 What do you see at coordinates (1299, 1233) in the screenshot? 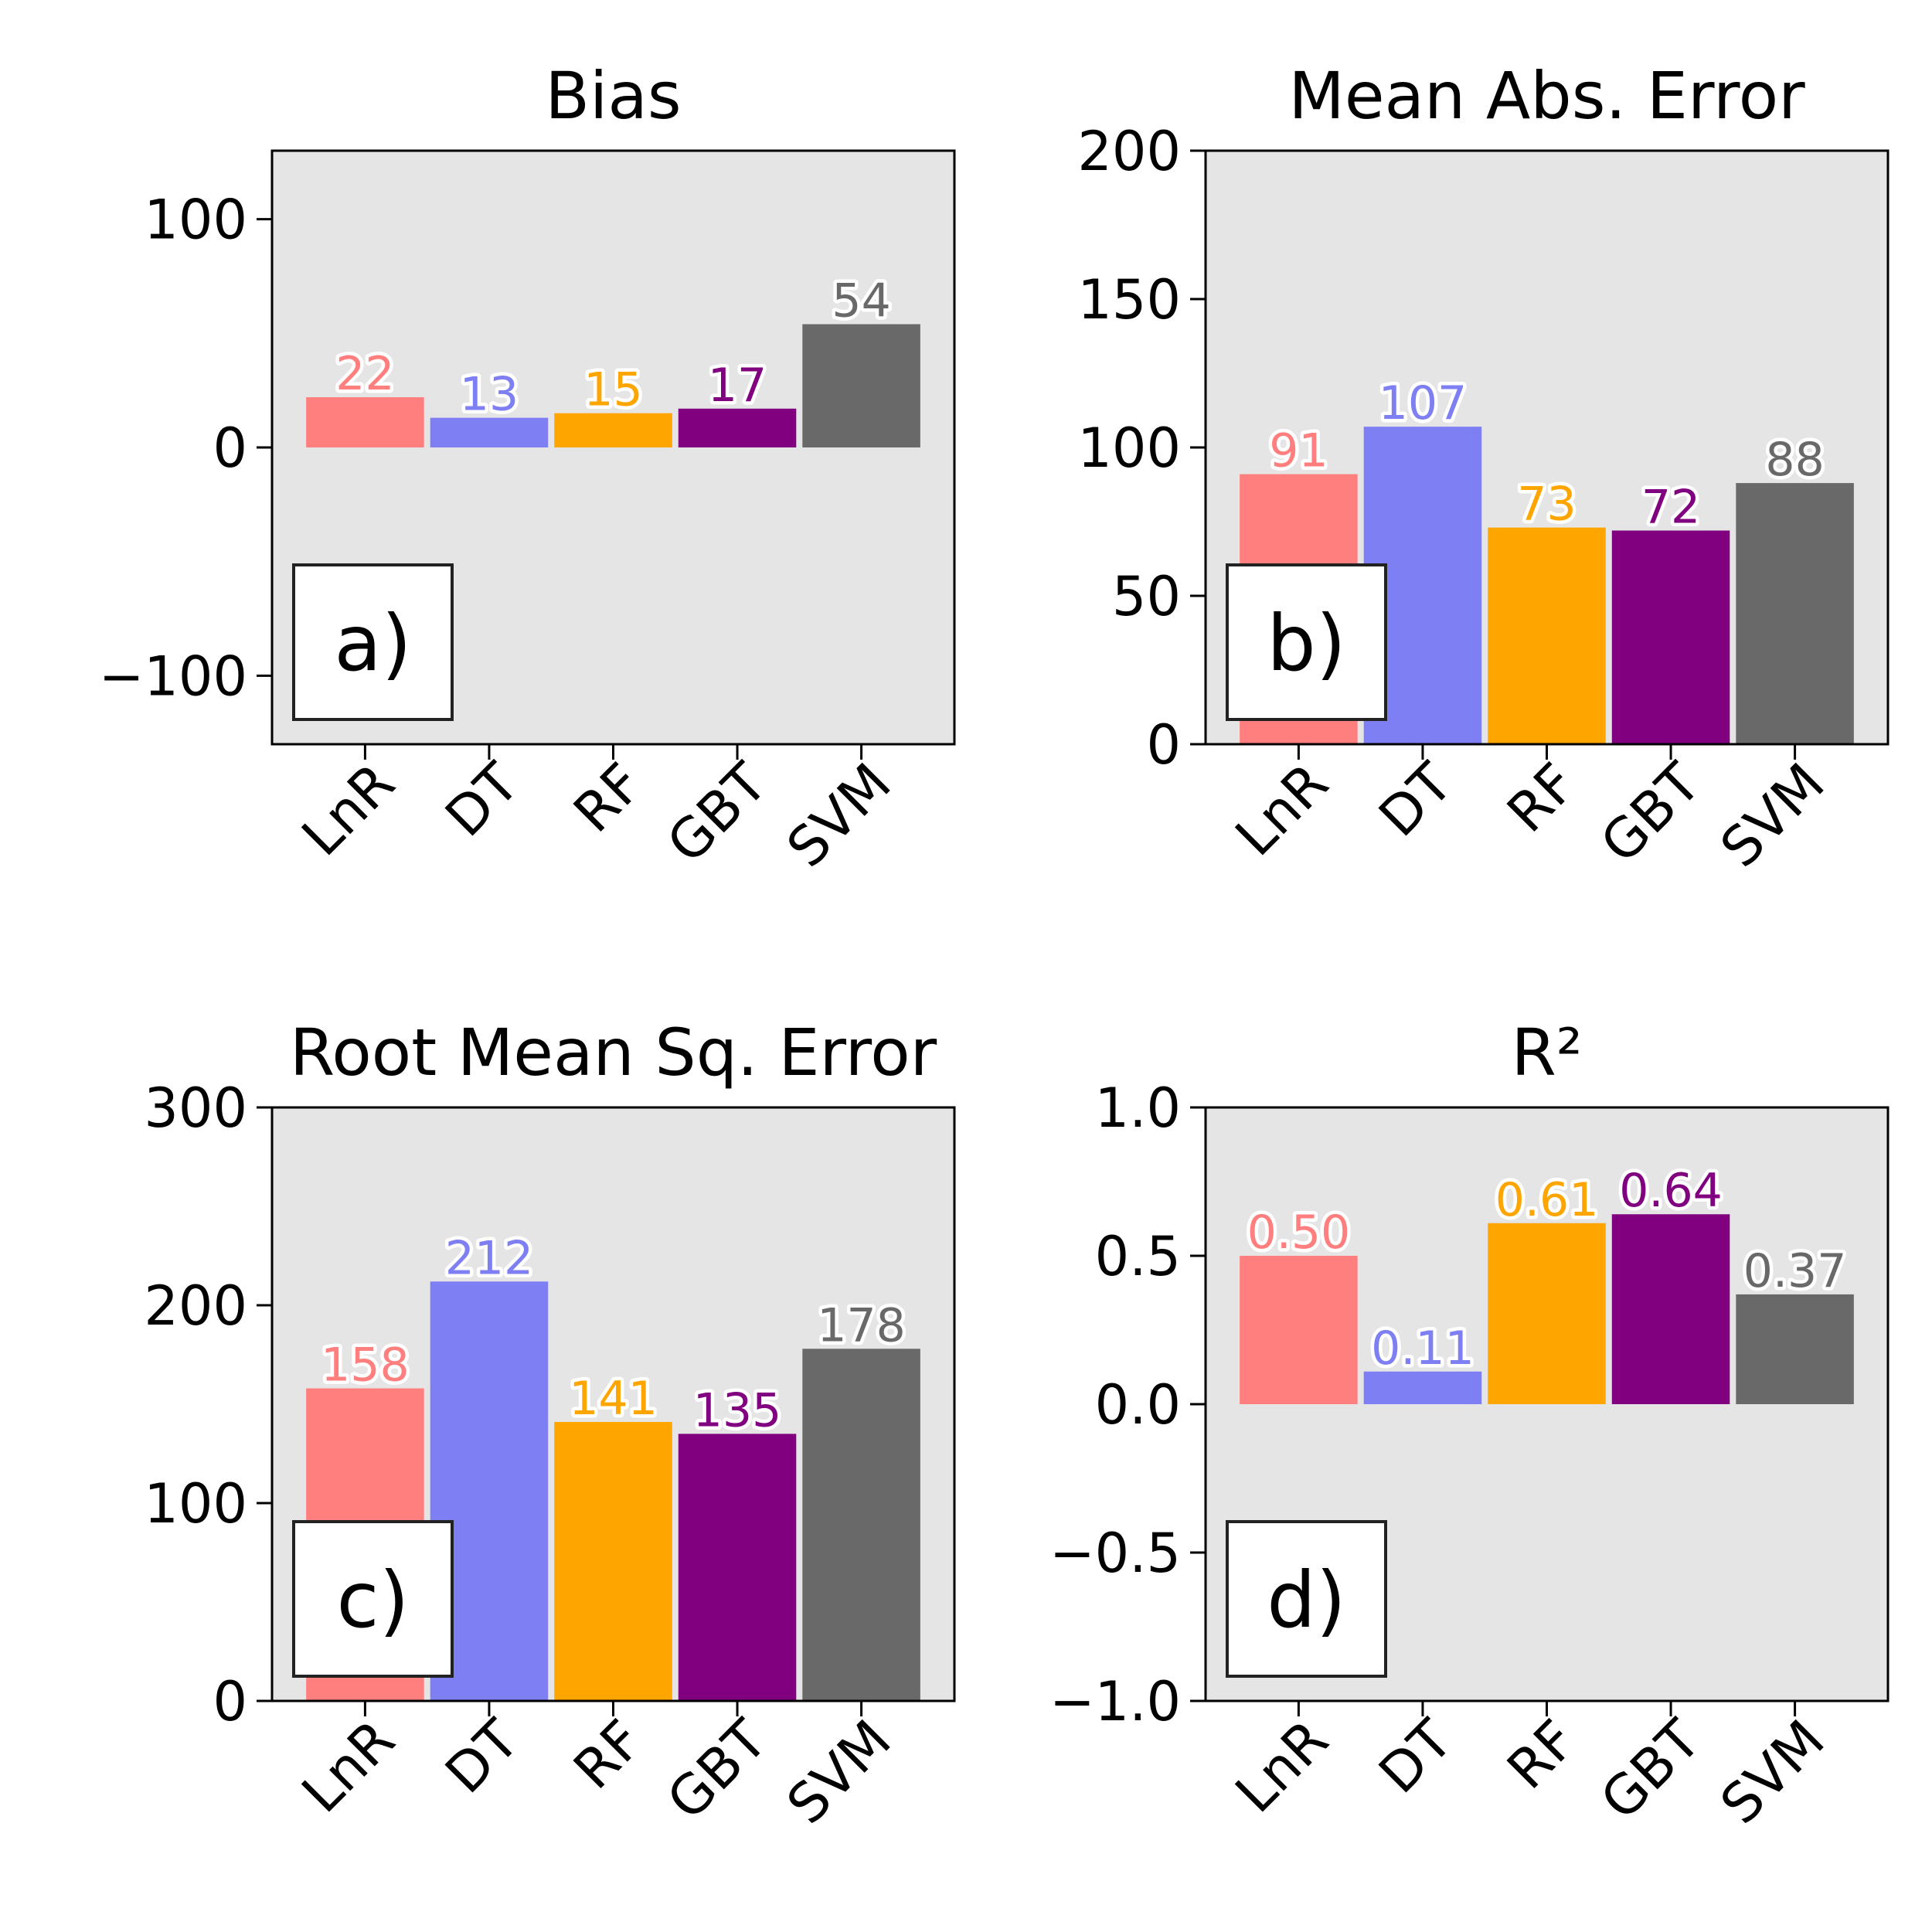
I see `bar-value-label-lnr: 0.50` at bounding box center [1299, 1233].